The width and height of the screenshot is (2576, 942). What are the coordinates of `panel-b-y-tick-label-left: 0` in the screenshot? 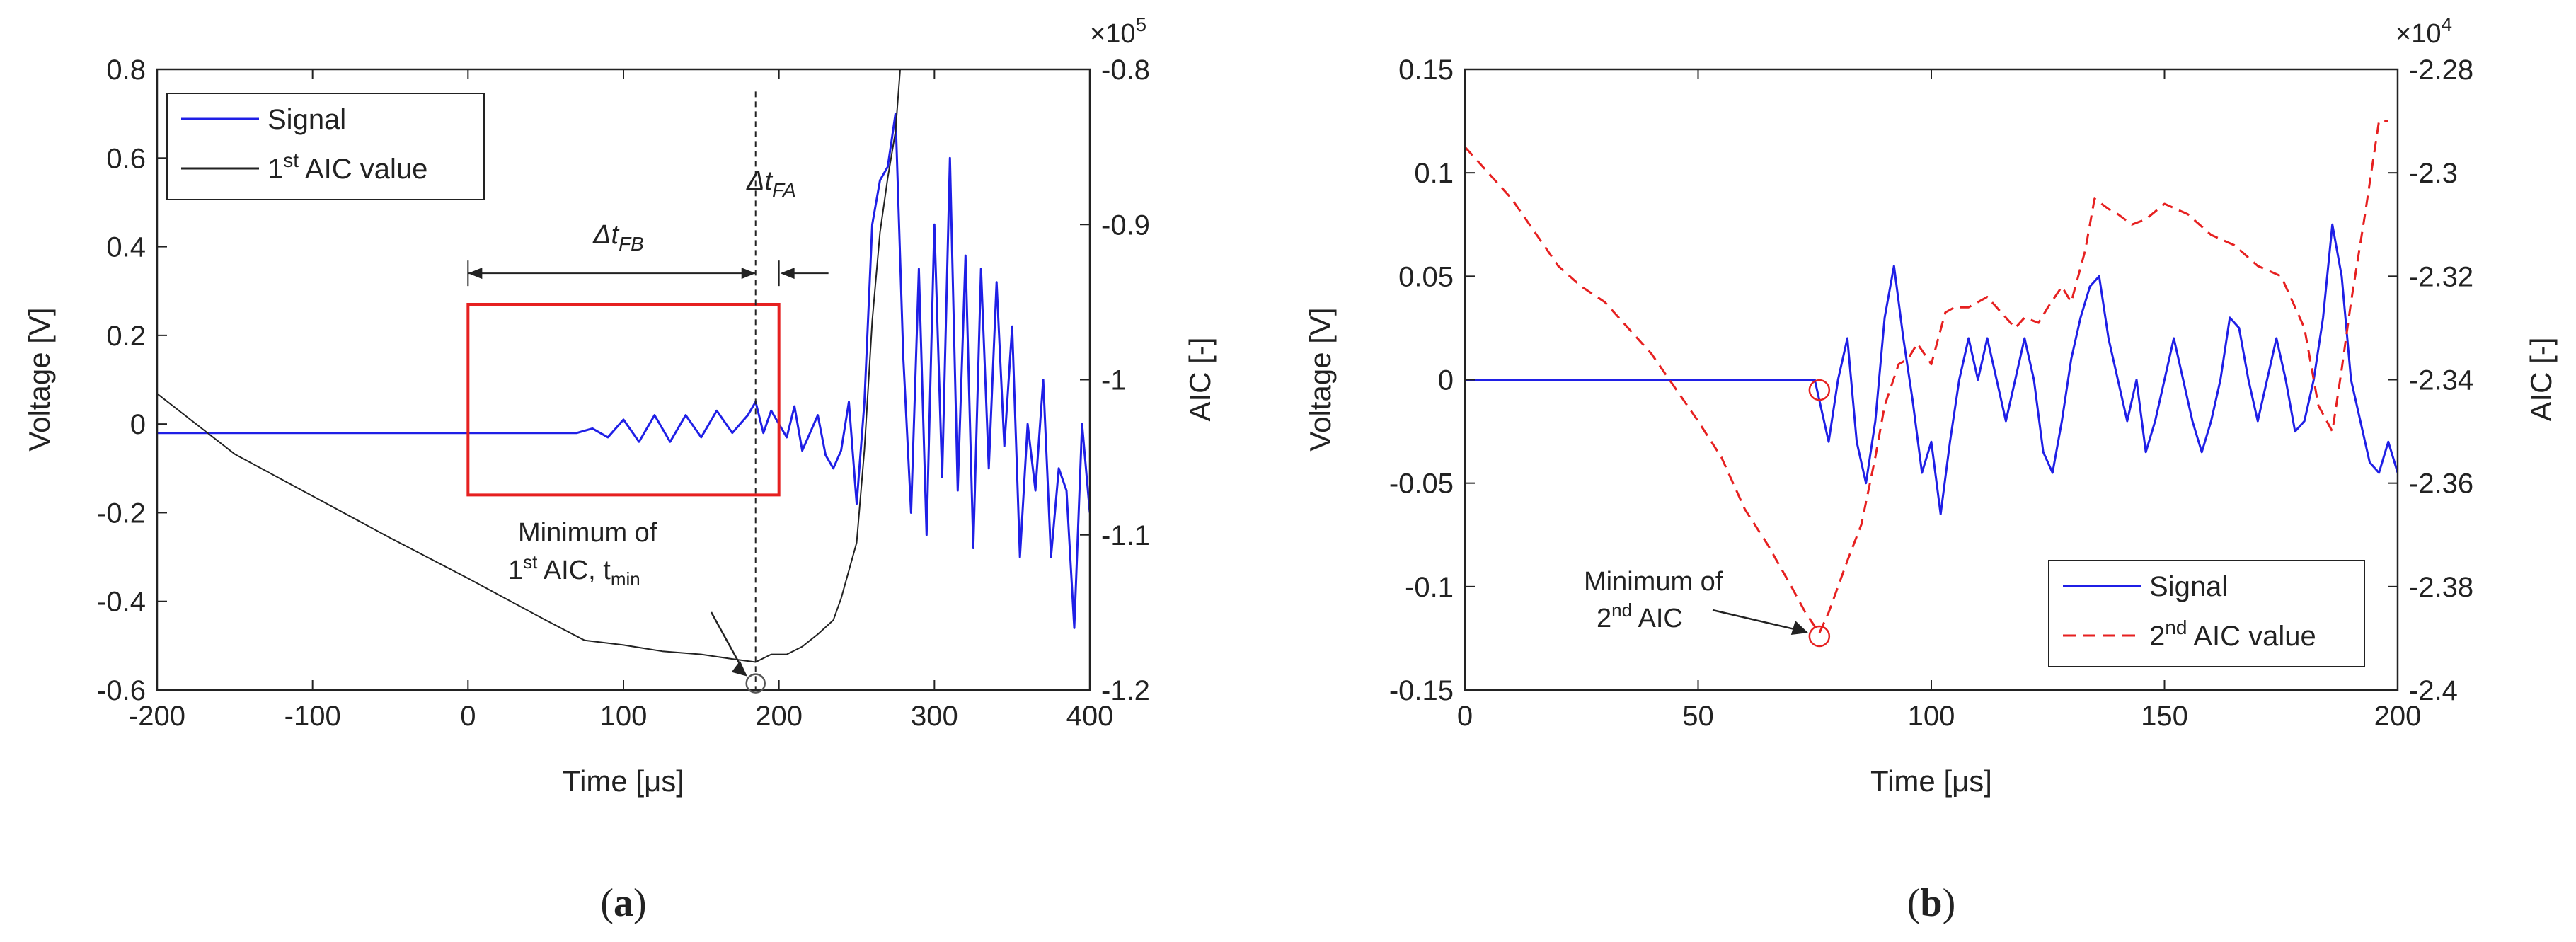 It's located at (1446, 380).